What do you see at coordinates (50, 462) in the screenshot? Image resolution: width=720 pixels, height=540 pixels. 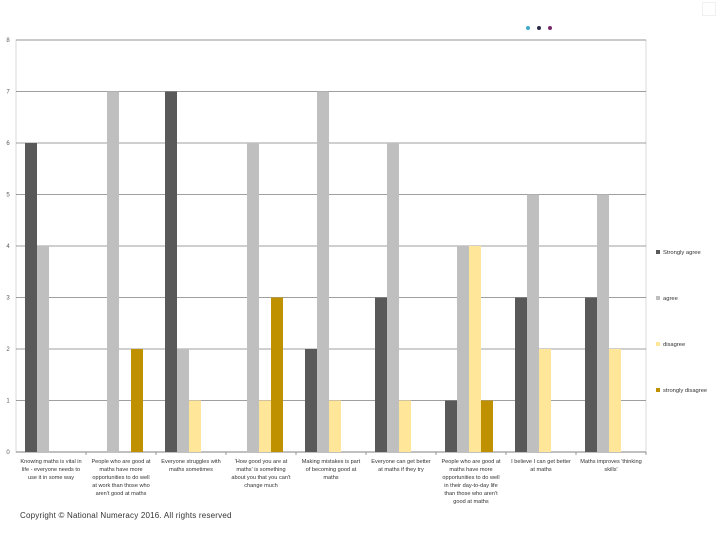 I see `x-category-label: Knowing maths is vital in` at bounding box center [50, 462].